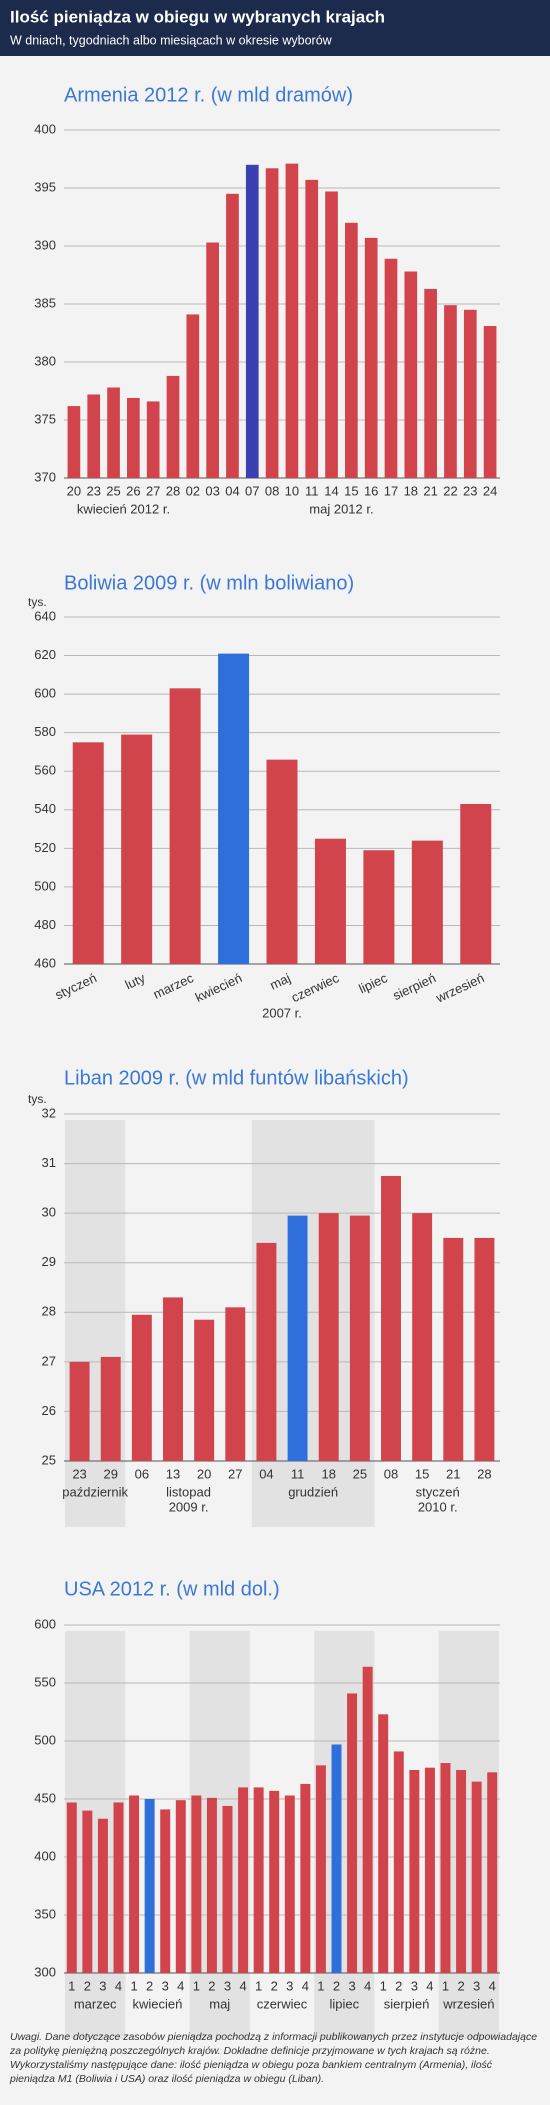  I want to click on y-tick-label: 620, so click(45, 654).